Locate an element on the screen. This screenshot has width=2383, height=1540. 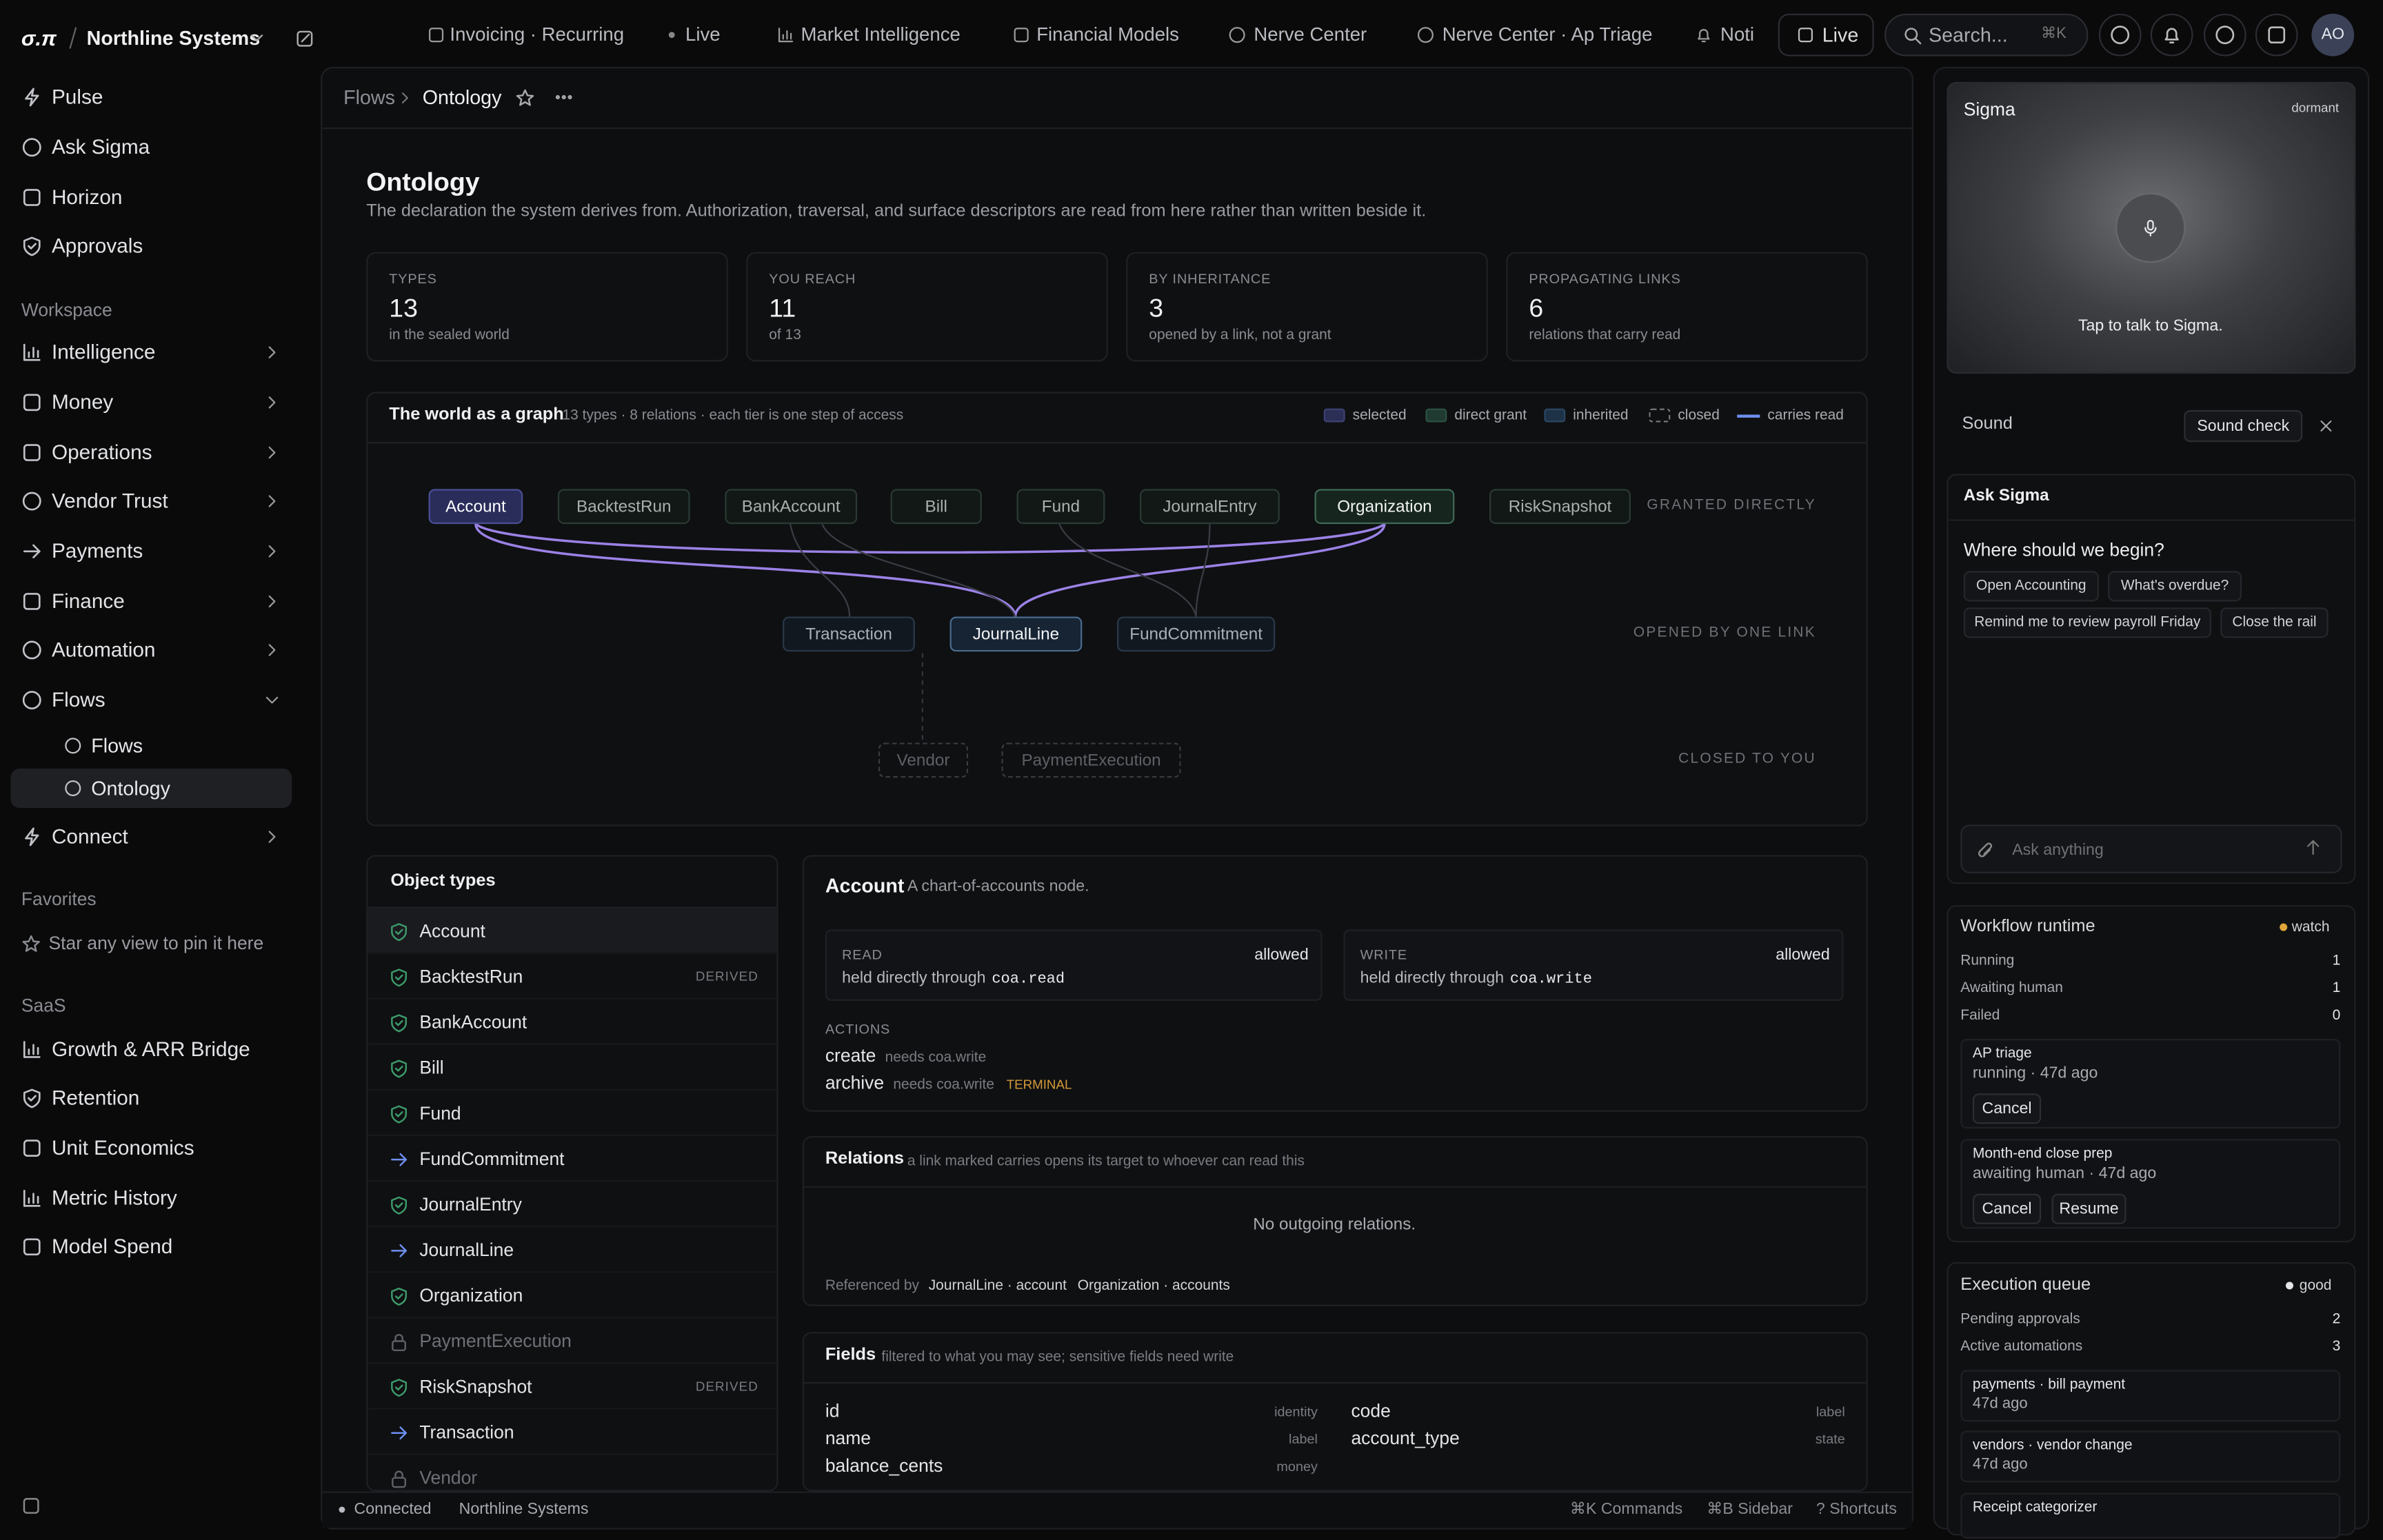
divider is located at coordinates (572, 908).